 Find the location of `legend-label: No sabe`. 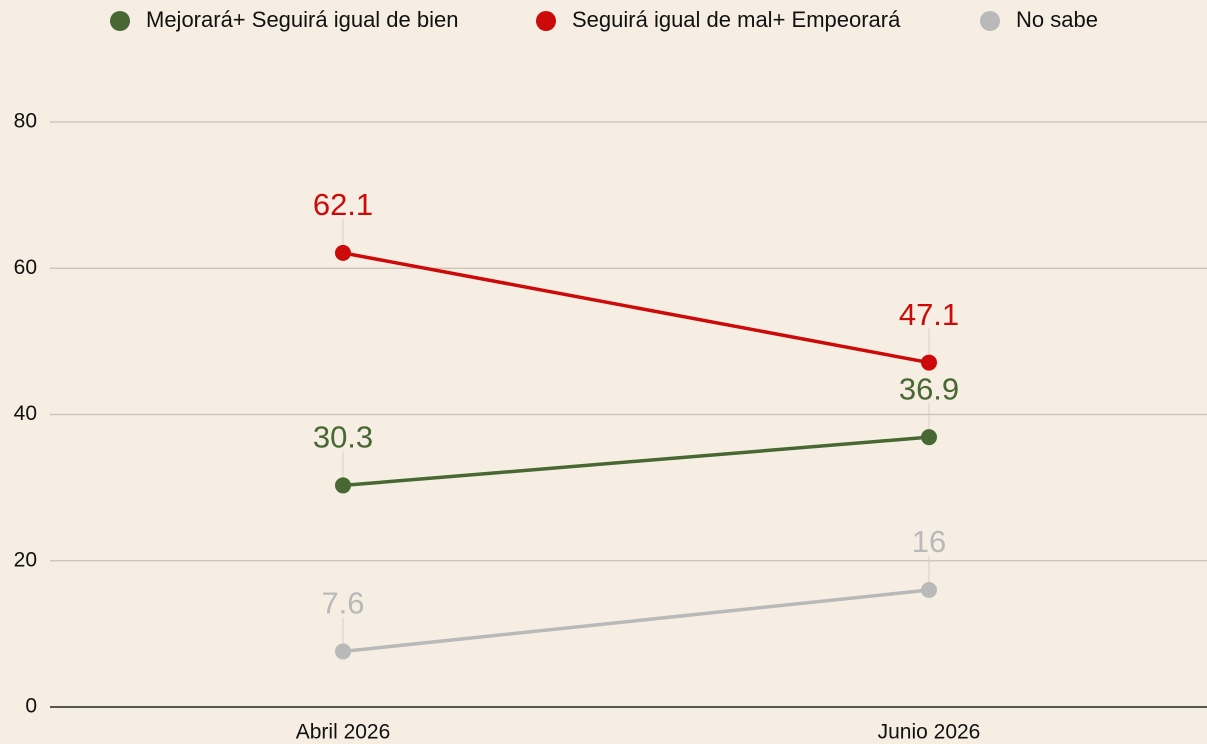

legend-label: No sabe is located at coordinates (1057, 19).